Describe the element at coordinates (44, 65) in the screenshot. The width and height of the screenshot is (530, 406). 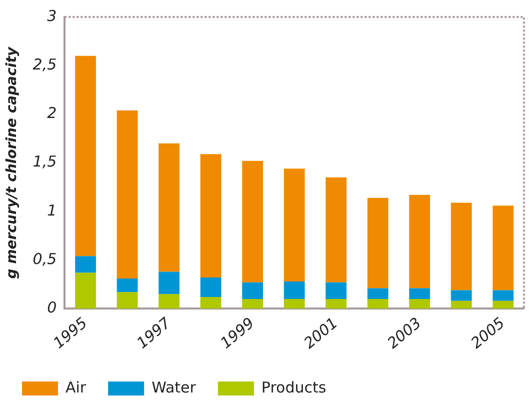
I see `y-tick-label: 2,5` at that location.